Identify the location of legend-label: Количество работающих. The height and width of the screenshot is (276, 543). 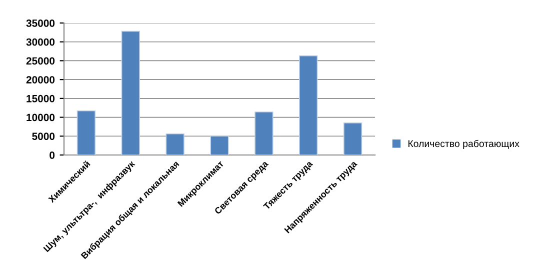
(464, 145).